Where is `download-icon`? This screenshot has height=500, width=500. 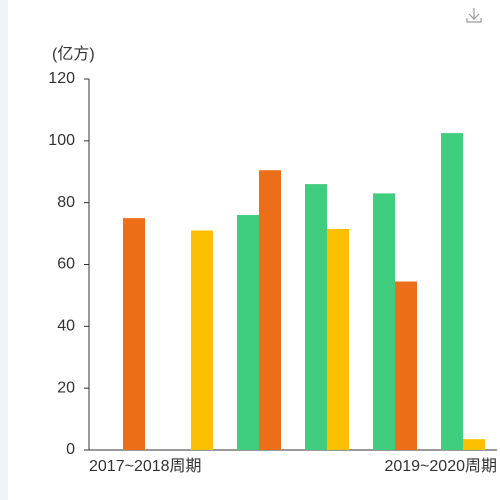 download-icon is located at coordinates (474, 15).